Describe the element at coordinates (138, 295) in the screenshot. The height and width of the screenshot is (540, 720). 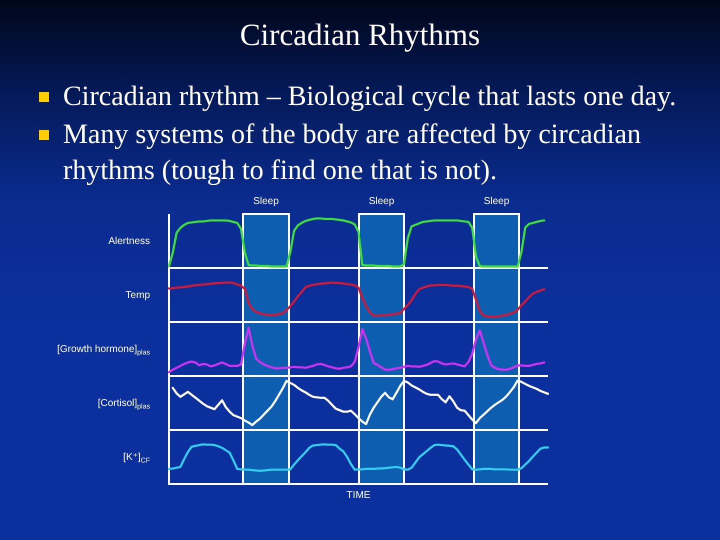
I see `y-axis-title: Temp` at that location.